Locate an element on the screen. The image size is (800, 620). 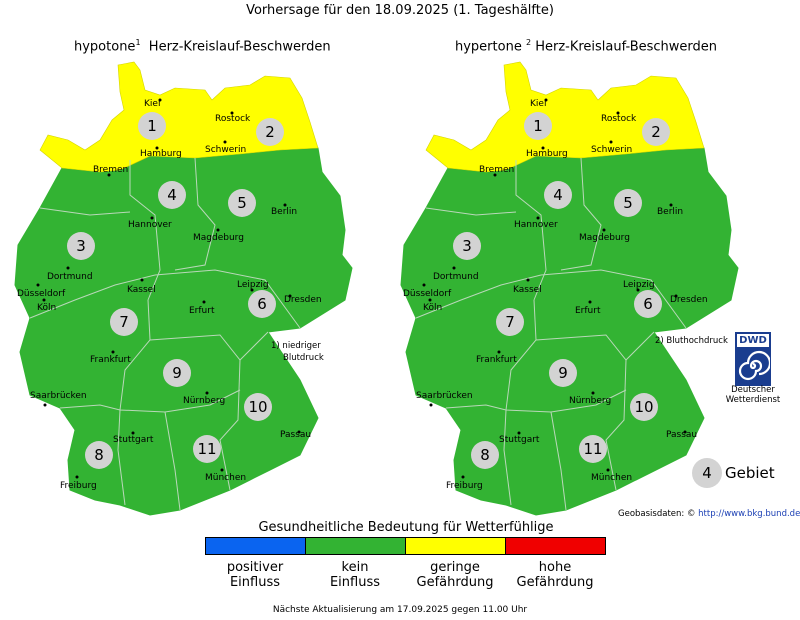
city-label: Frankfurt is located at coordinates (110, 360).